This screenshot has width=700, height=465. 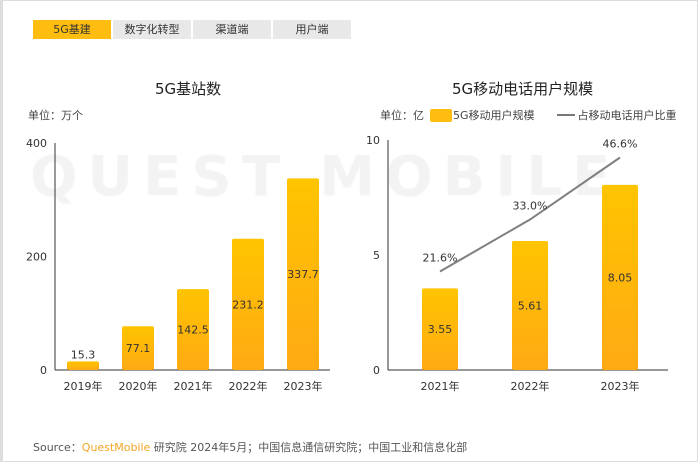 What do you see at coordinates (441, 115) in the screenshot?
I see `legend-bar-swatch` at bounding box center [441, 115].